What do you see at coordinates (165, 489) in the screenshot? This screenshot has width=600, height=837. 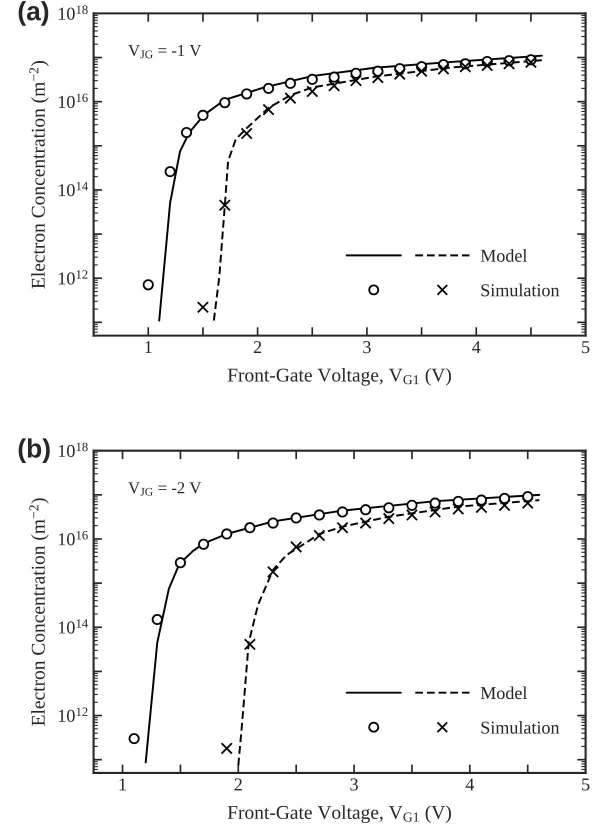 I see `annotation: V$_{JG}$ = -2 V` at bounding box center [165, 489].